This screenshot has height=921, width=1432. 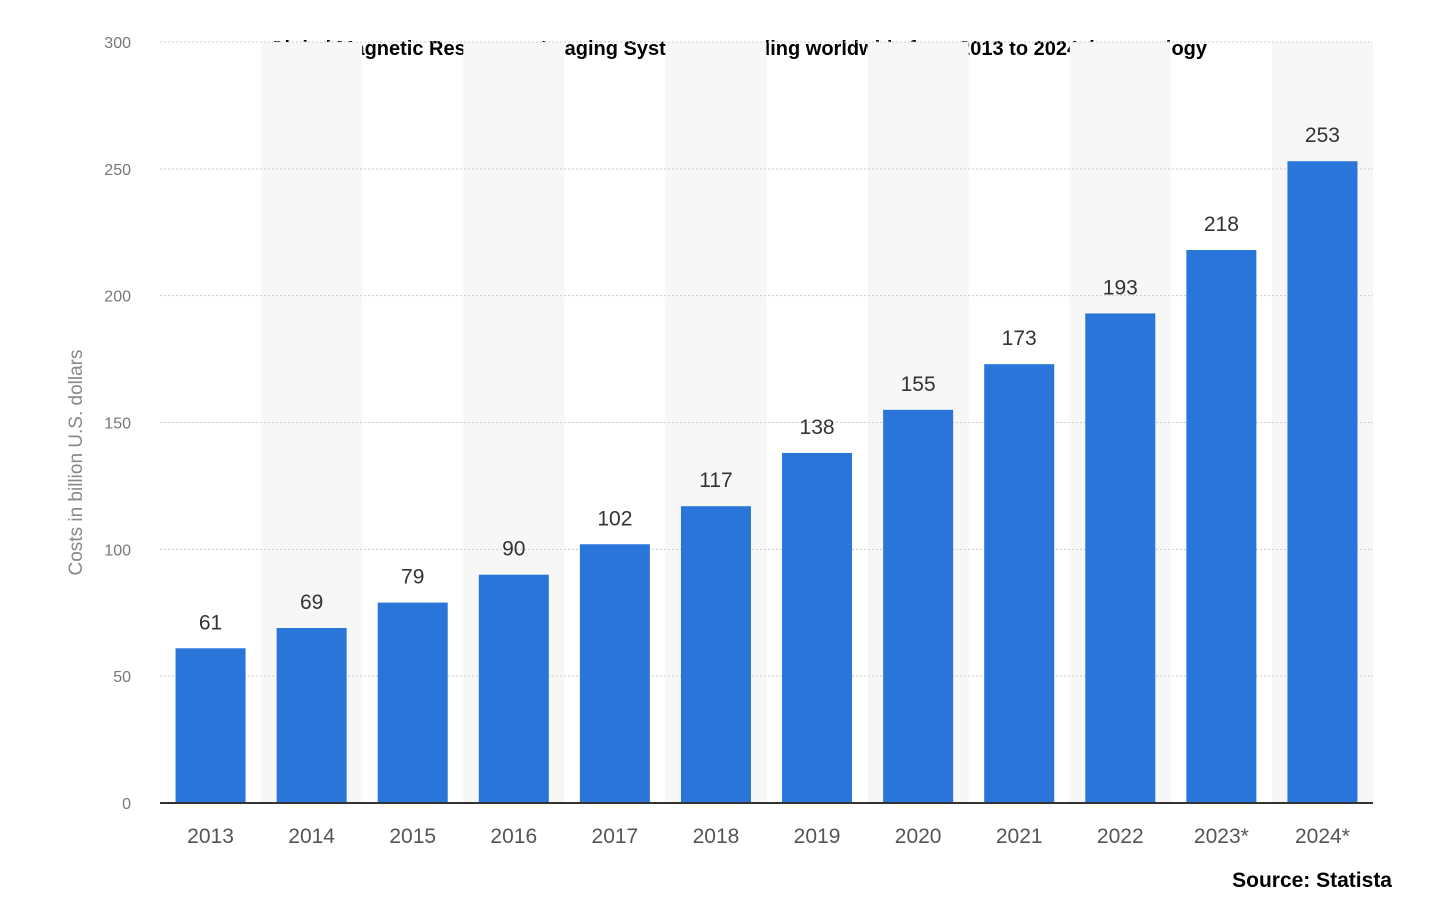 I want to click on y-axis-title: Costs in billion U.S. dollars, so click(x=76, y=463).